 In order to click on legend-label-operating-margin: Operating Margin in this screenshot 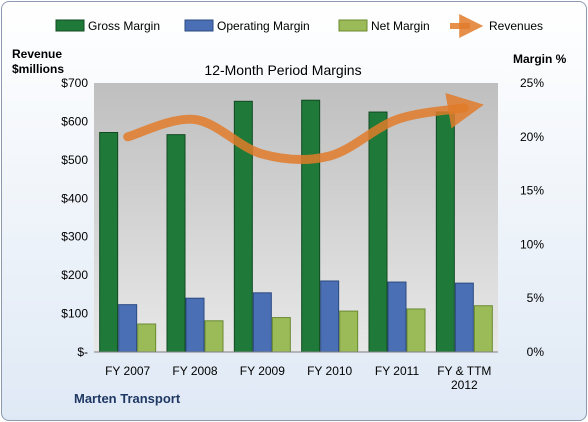, I will do `click(263, 26)`.